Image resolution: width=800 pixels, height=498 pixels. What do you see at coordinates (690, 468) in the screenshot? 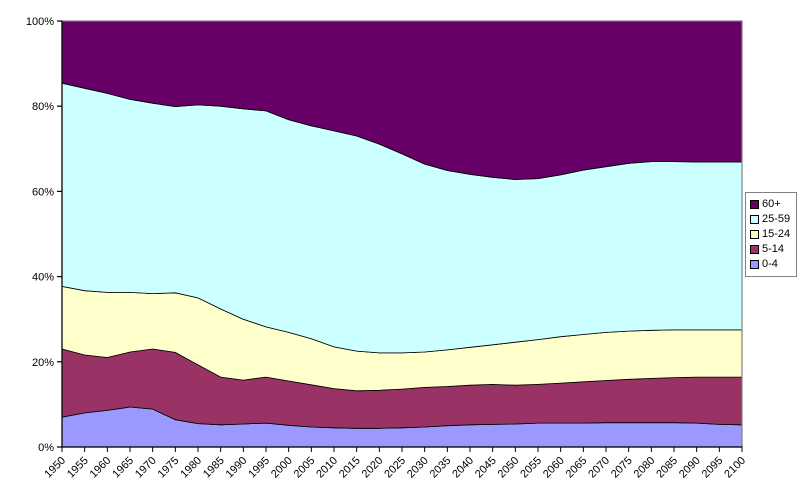
I see `x-axis-label-2090: 2090` at bounding box center [690, 468].